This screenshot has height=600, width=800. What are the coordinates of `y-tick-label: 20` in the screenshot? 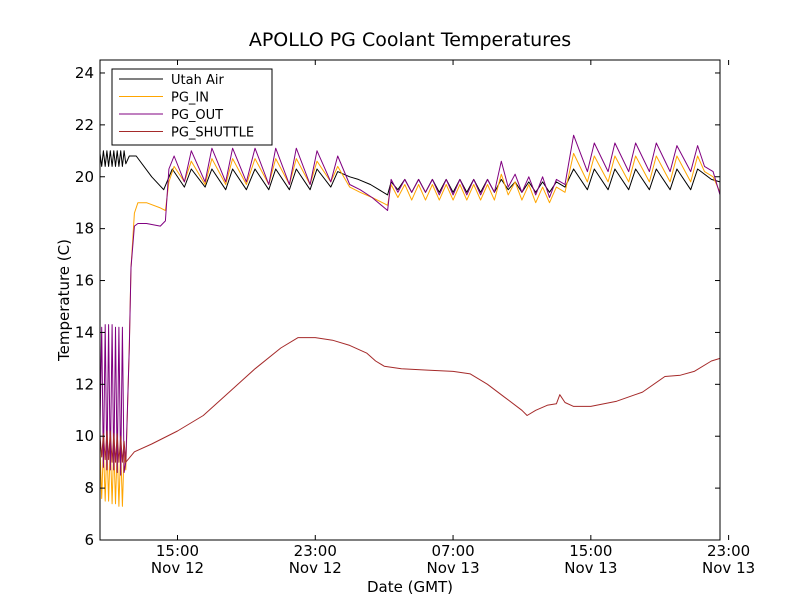 It's located at (84, 177).